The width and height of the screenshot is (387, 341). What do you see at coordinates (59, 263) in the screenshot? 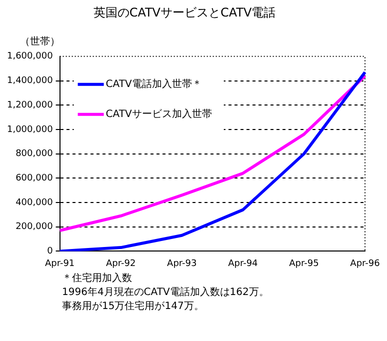
I see `x-tick-label: Apr-91` at bounding box center [59, 263].